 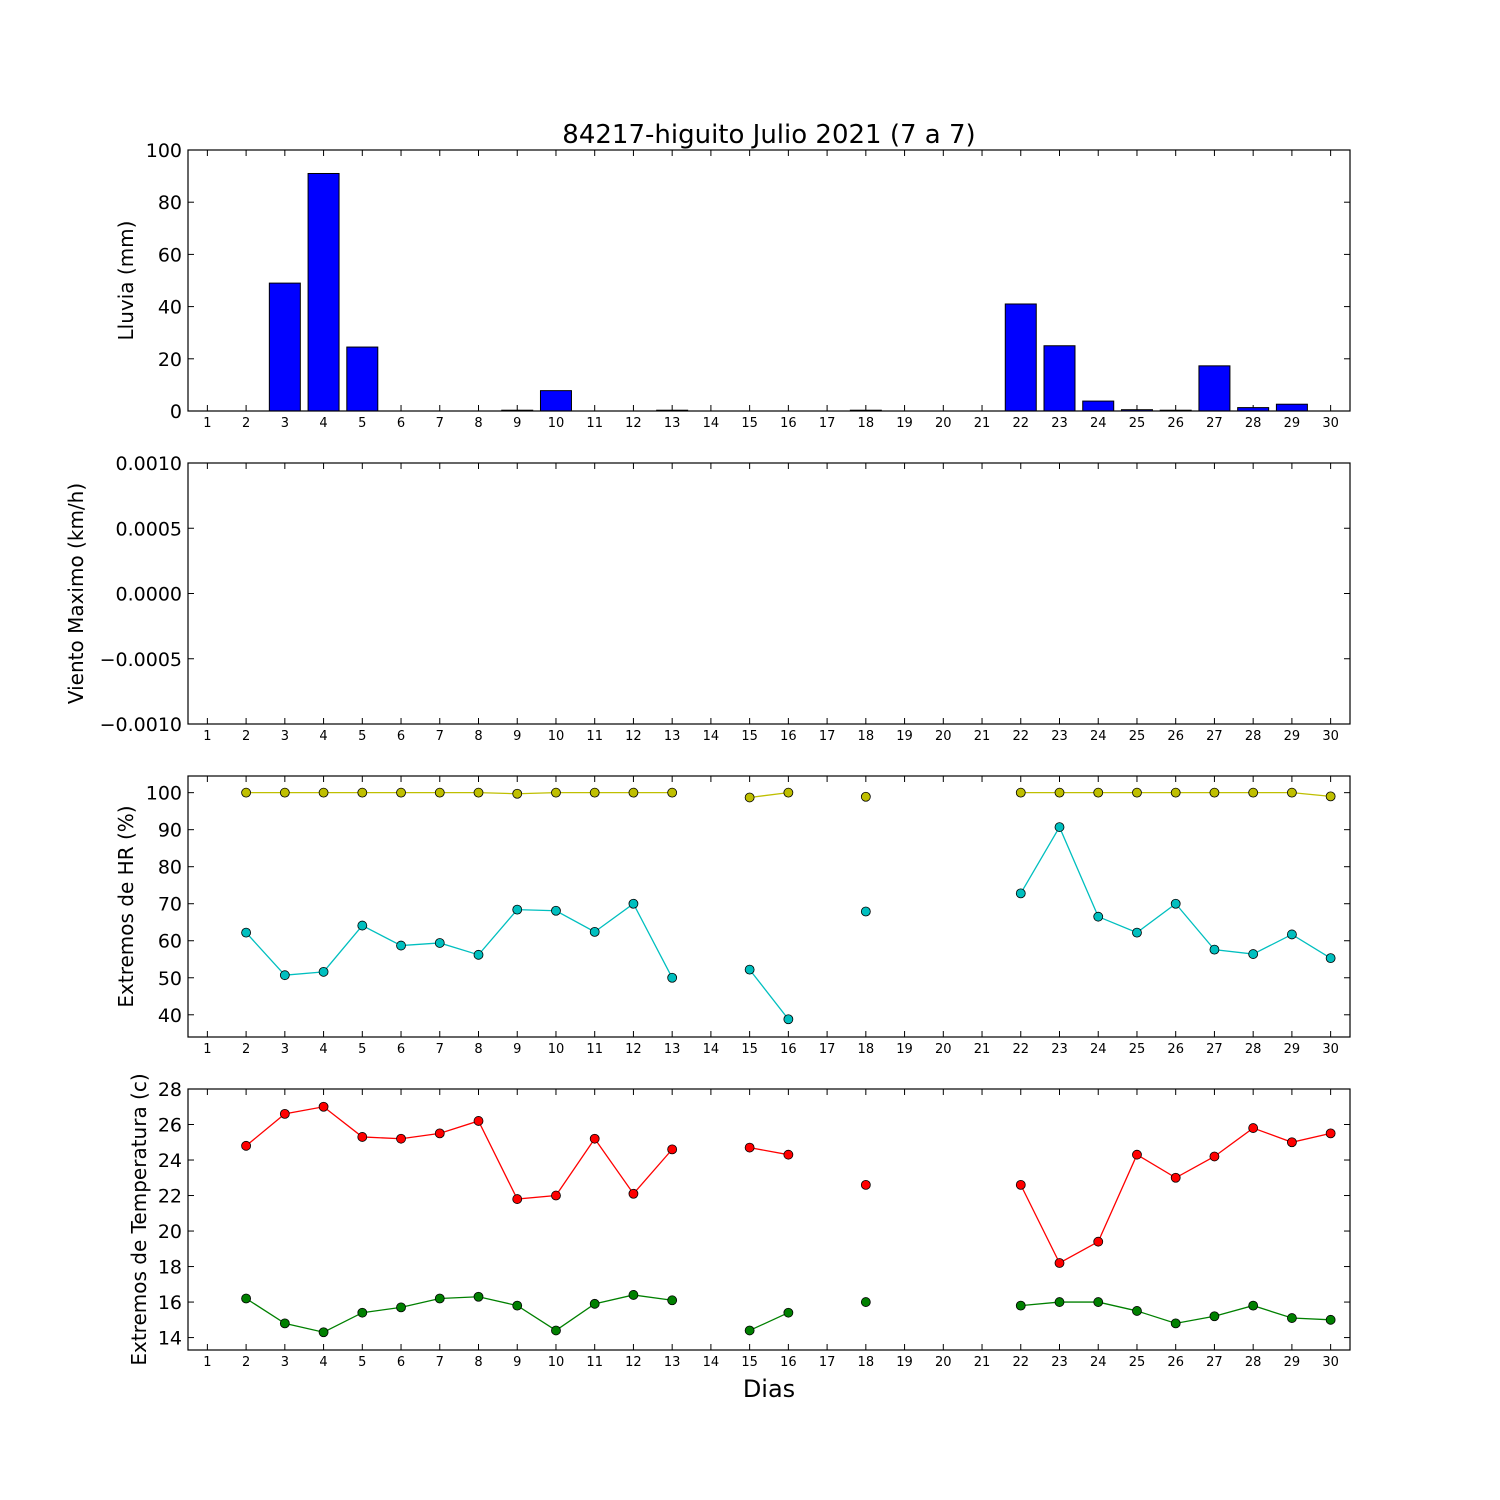 I want to click on y-tick-label: 16, so click(x=170, y=1303).